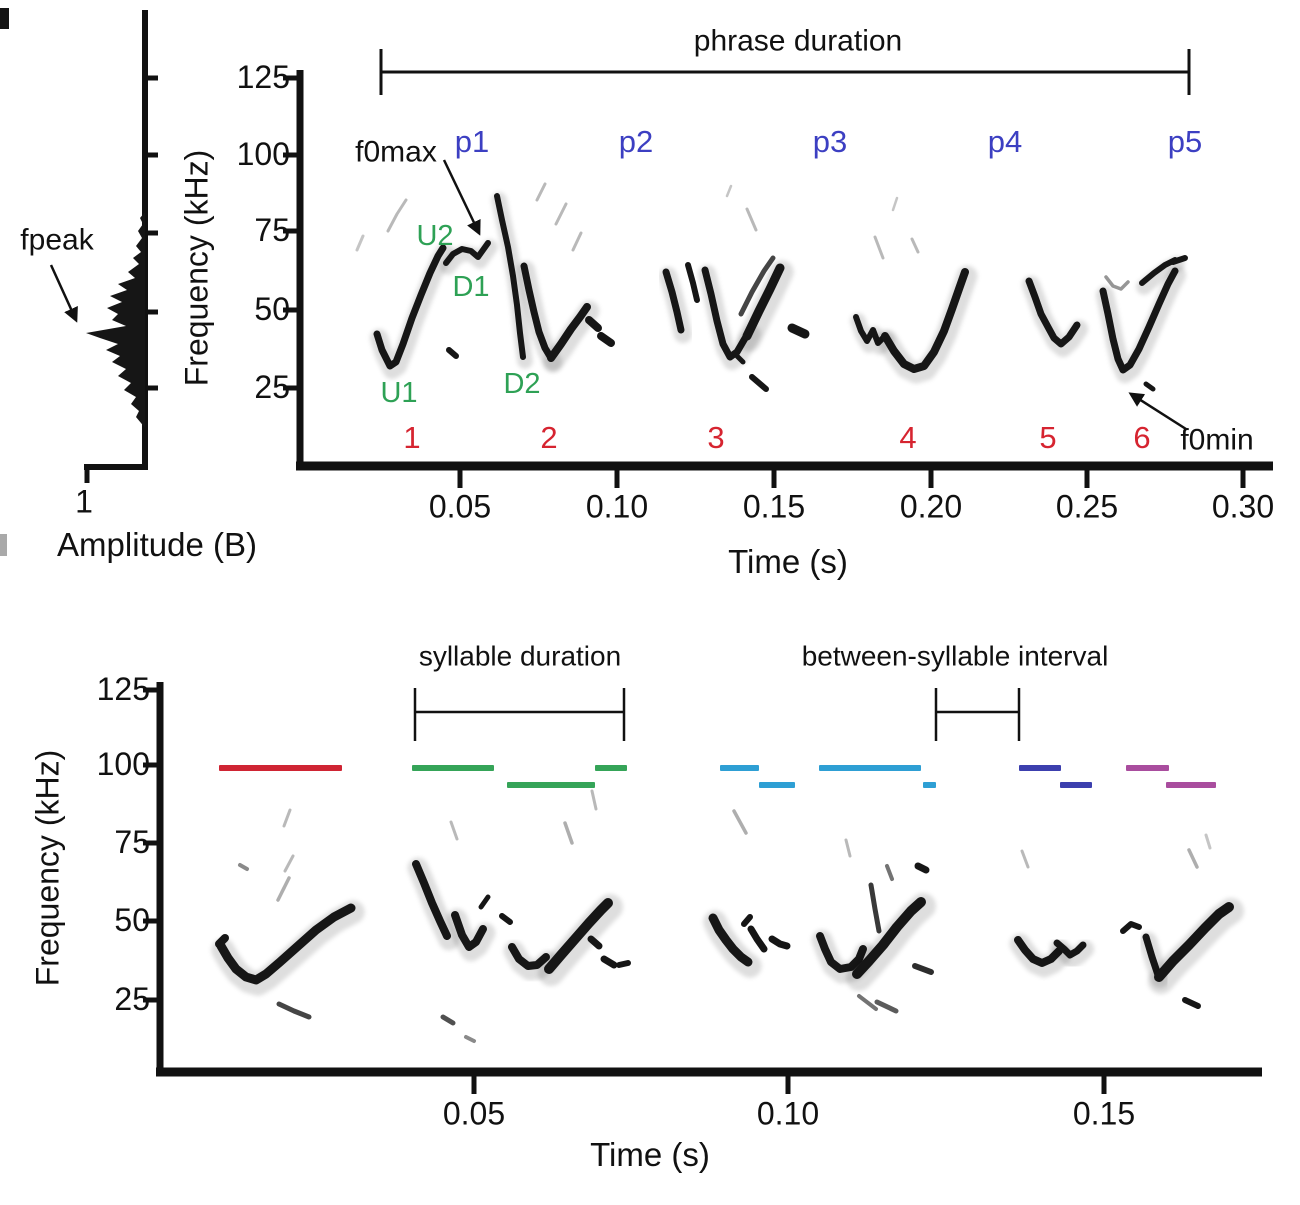 The width and height of the screenshot is (1300, 1205). Describe the element at coordinates (263, 154) in the screenshot. I see `top-ytick-100: 100` at that location.